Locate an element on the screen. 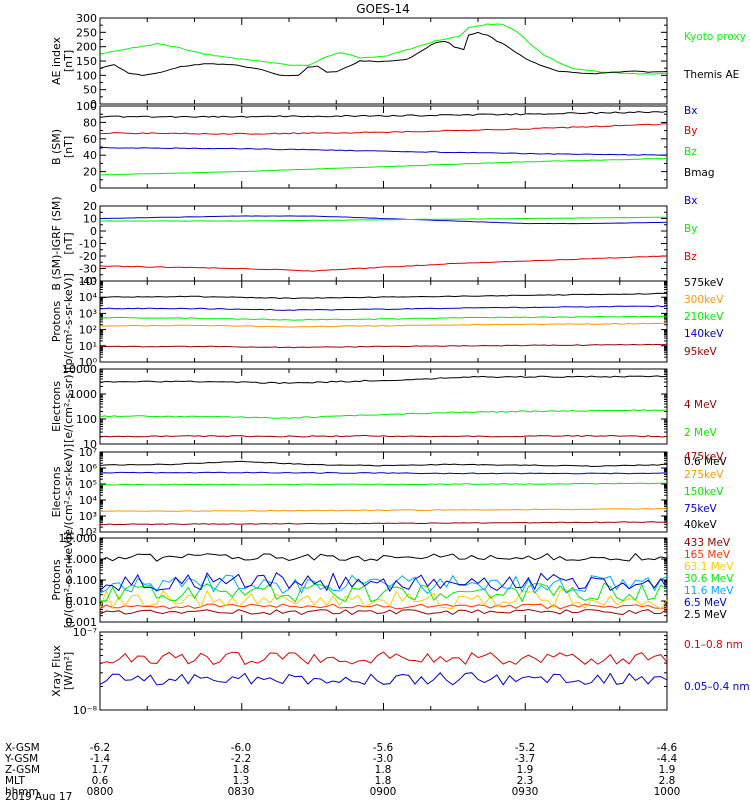  y-tick-label: 250 is located at coordinates (86, 32).